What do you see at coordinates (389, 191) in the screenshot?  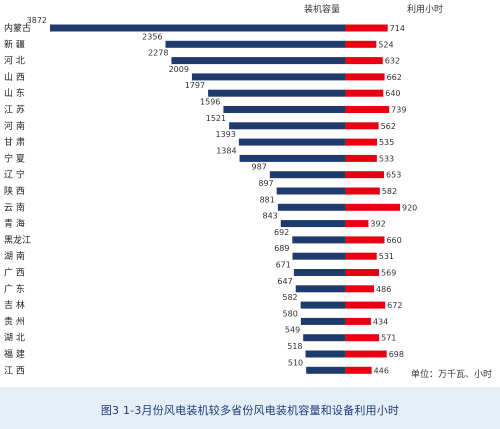 I see `hours-value-label: 582` at bounding box center [389, 191].